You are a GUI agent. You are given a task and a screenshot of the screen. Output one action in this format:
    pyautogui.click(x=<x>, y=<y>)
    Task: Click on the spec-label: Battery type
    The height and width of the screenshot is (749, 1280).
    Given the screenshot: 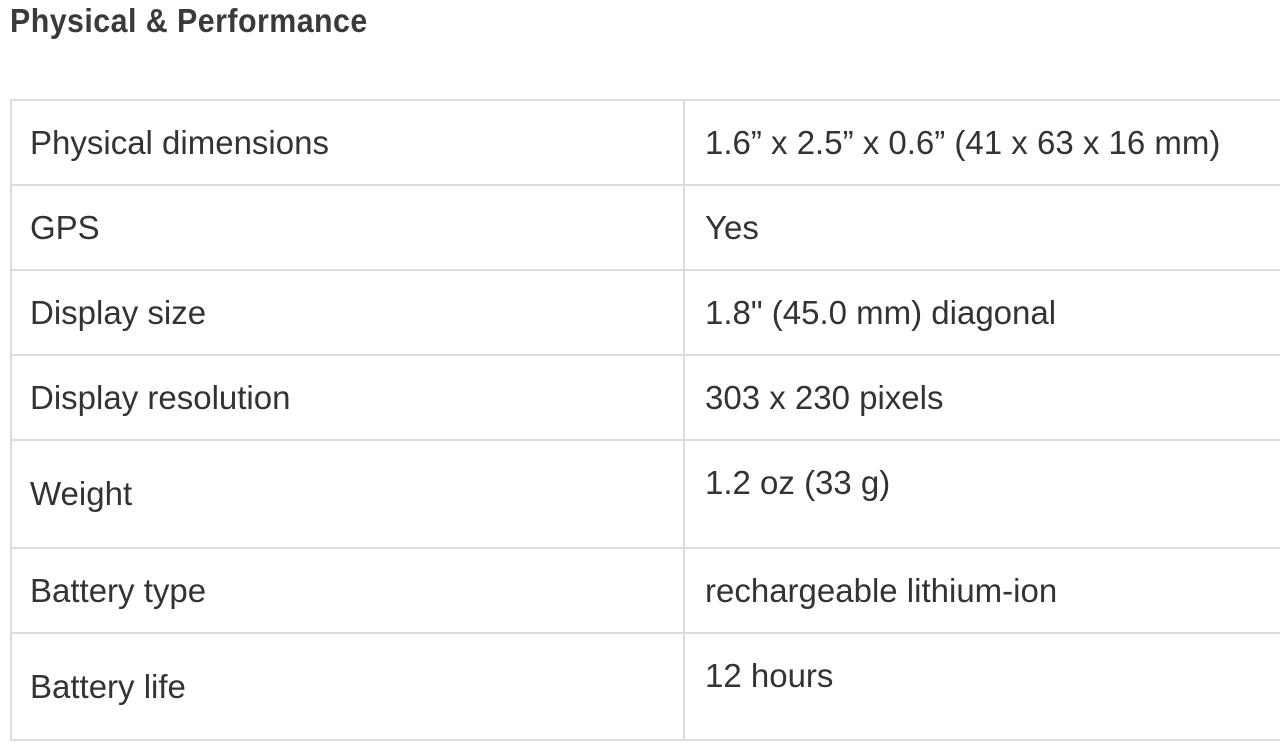 What is the action you would take?
    pyautogui.click(x=348, y=590)
    